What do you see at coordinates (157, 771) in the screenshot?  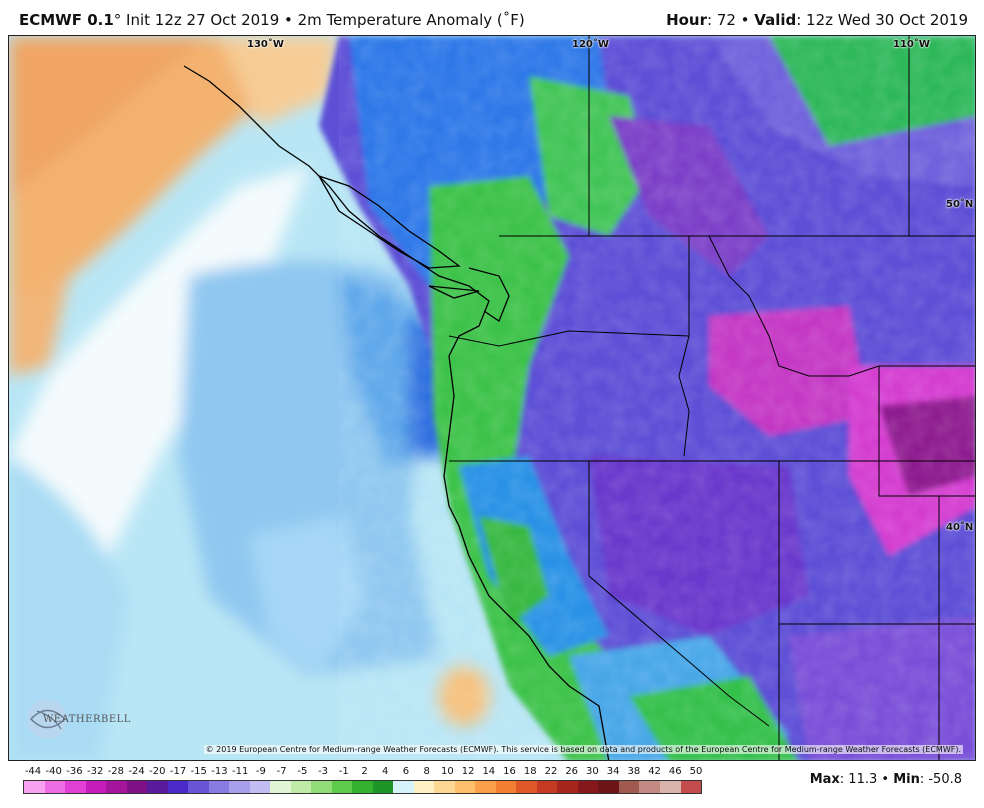 I see `colorbar-tick-label: -20` at bounding box center [157, 771].